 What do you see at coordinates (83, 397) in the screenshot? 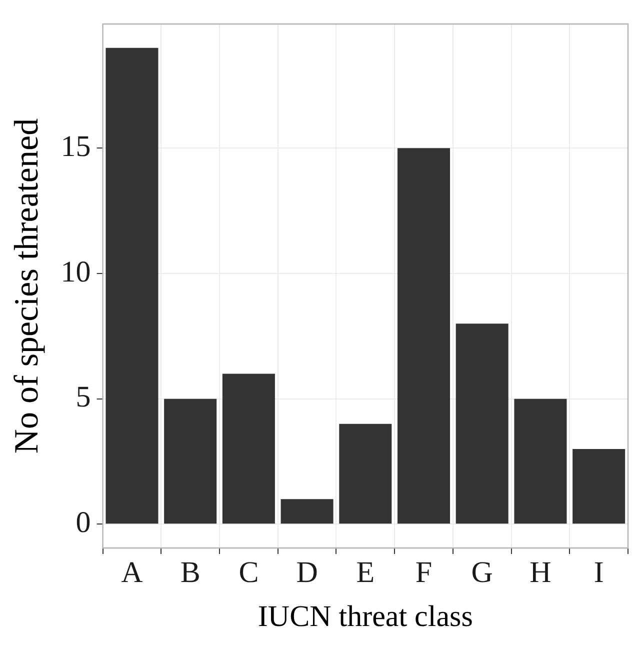
I see `y-tick-label: 5` at bounding box center [83, 397].